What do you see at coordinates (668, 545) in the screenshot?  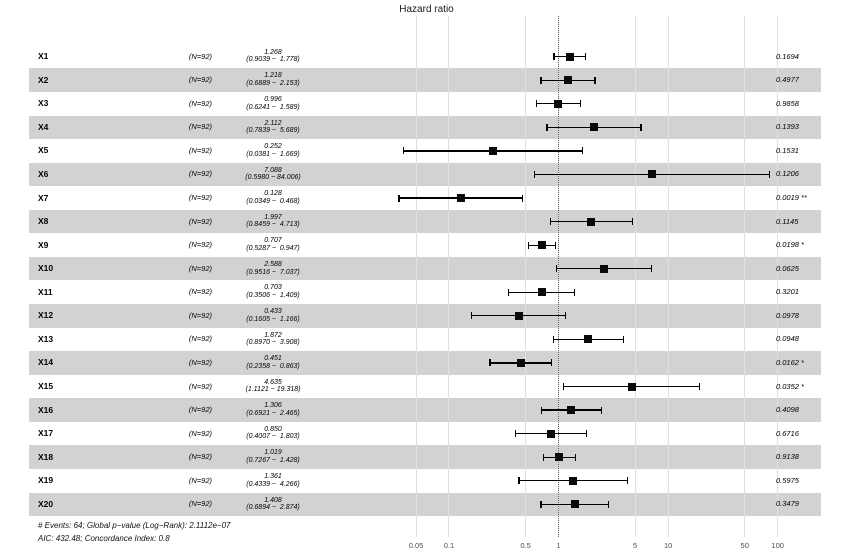 I see `x-axis-tick-label: 10` at bounding box center [668, 545].